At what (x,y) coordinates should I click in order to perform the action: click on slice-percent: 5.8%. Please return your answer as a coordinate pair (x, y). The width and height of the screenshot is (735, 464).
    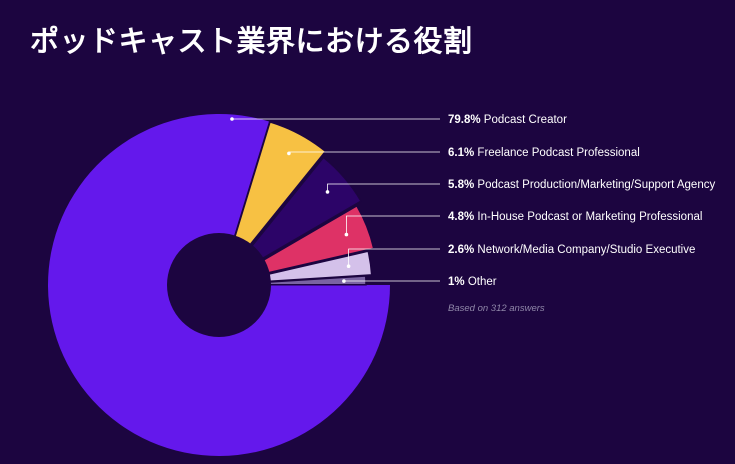
    Looking at the image, I should click on (461, 185).